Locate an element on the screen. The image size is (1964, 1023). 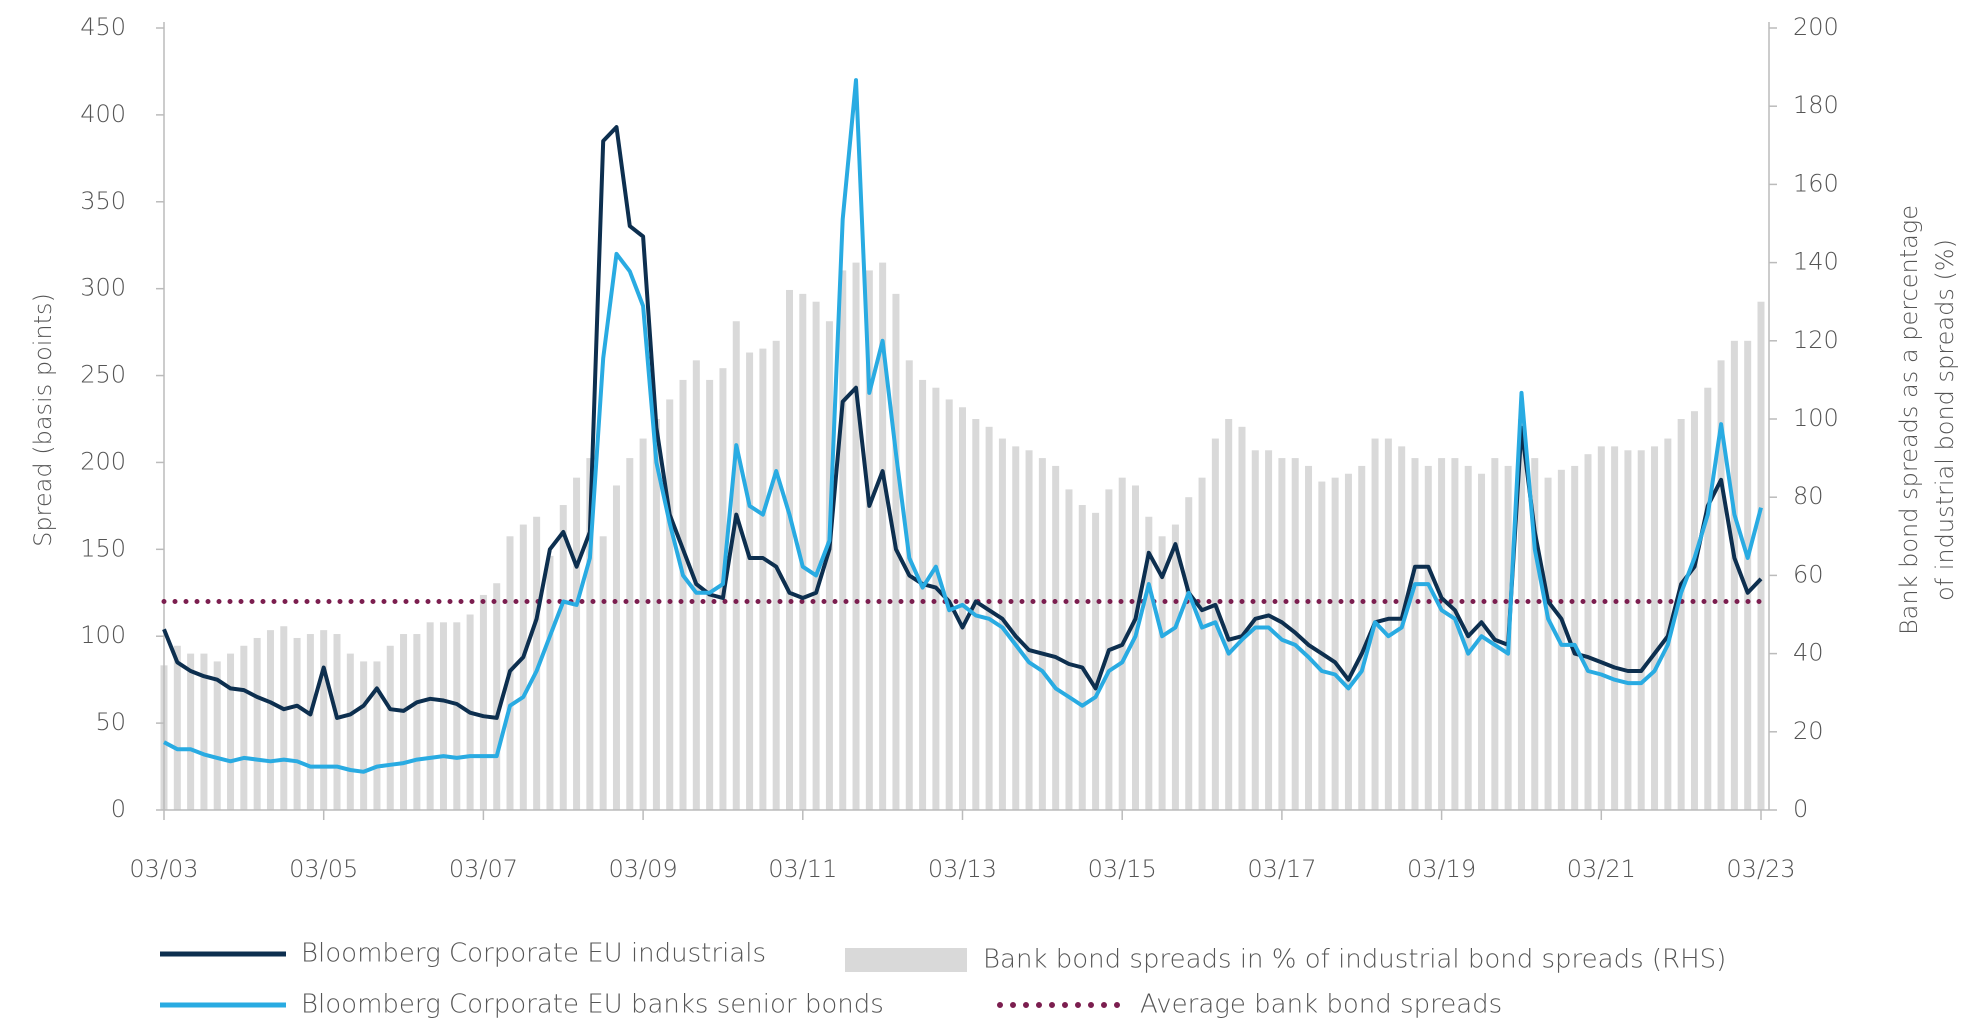
y-tick-label: 50 is located at coordinates (110, 722).